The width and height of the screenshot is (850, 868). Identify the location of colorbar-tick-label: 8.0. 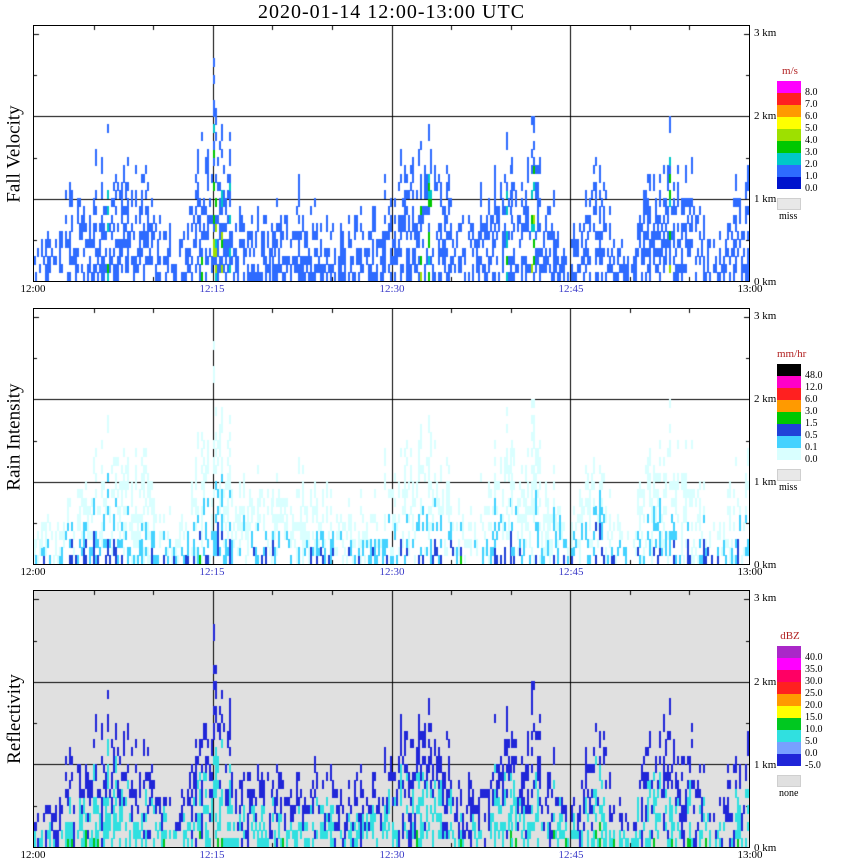
(811, 92).